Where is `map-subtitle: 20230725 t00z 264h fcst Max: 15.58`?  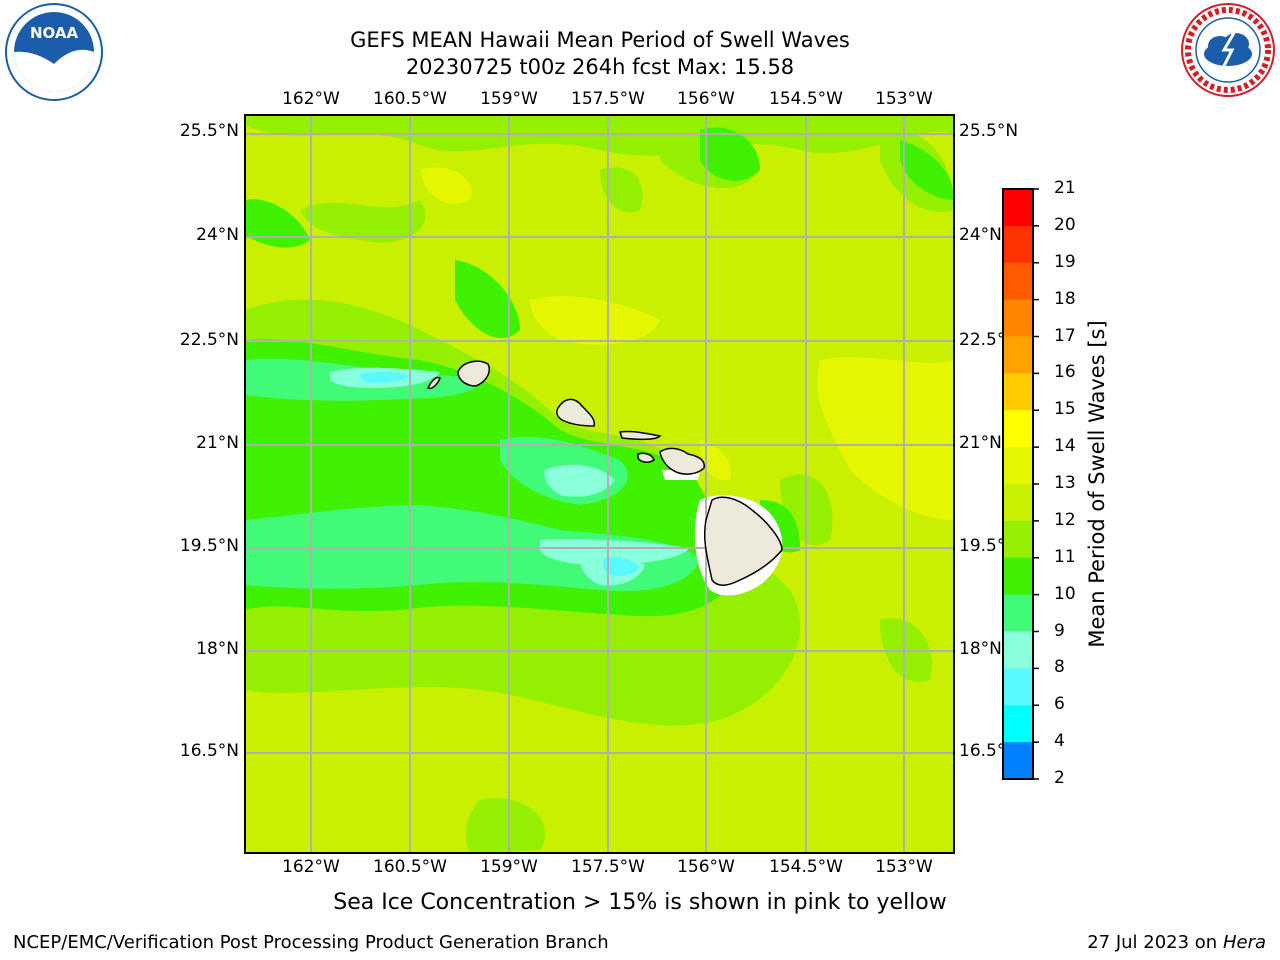 map-subtitle: 20230725 t00z 264h fcst Max: 15.58 is located at coordinates (600, 67).